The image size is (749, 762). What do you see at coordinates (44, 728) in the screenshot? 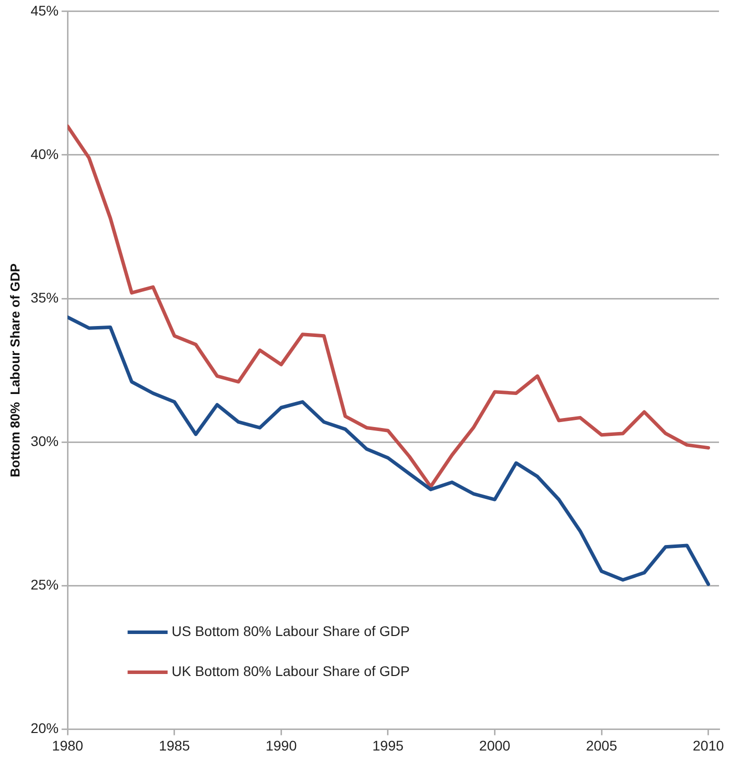
I see `y-tick-label: 20%` at bounding box center [44, 728].